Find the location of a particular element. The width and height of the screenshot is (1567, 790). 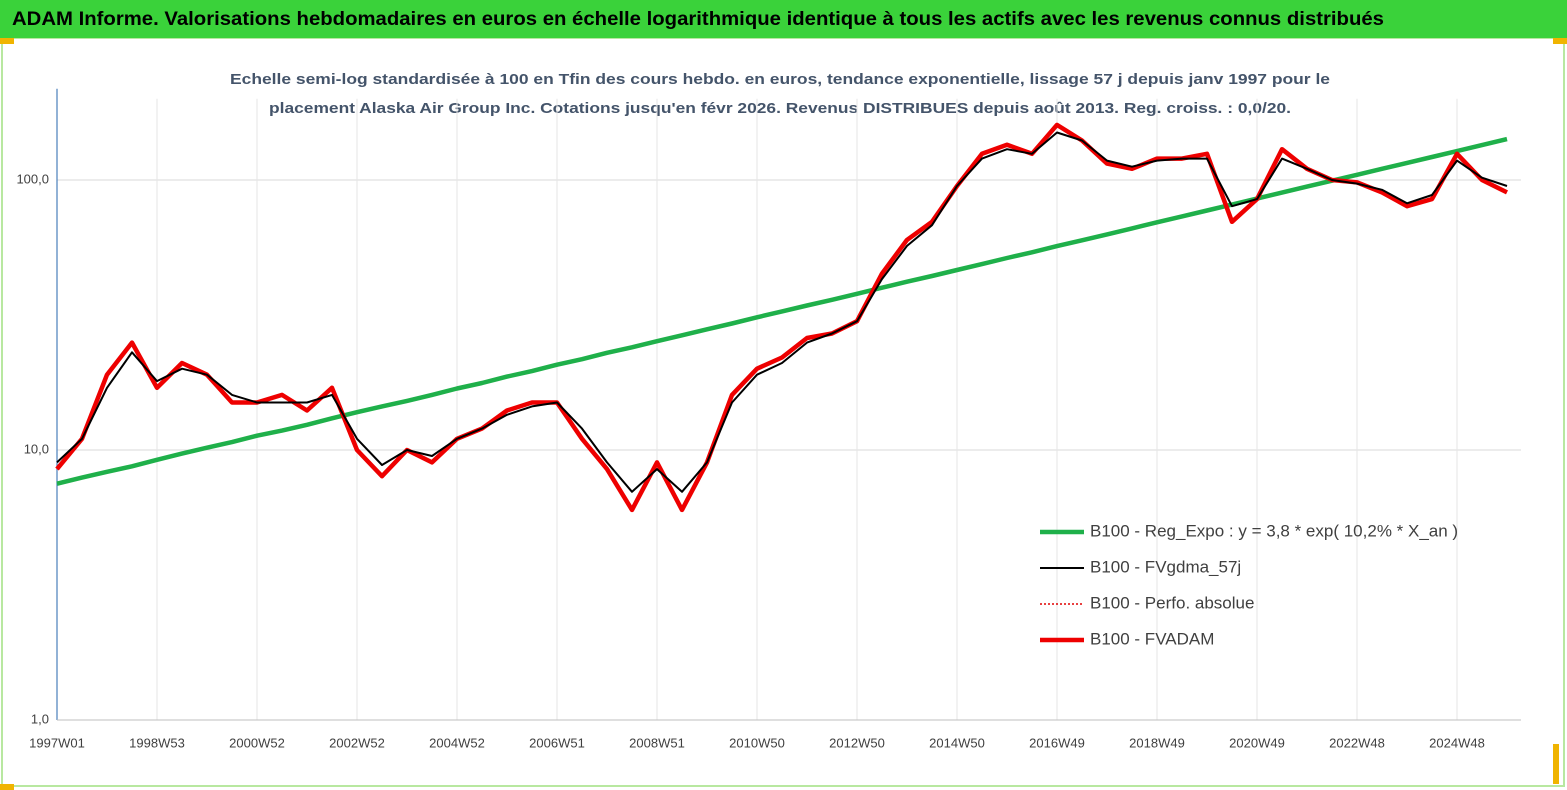

x-tick-label: 2004W52 is located at coordinates (457, 742).